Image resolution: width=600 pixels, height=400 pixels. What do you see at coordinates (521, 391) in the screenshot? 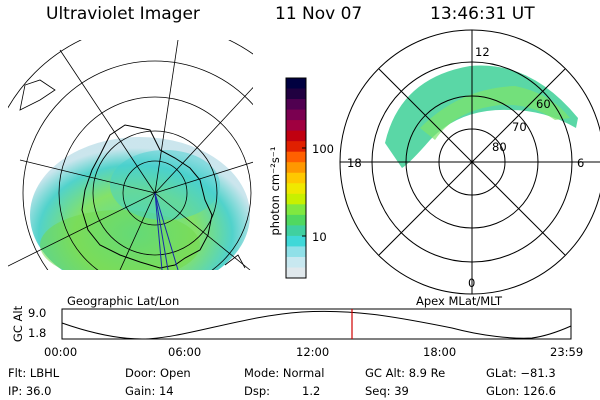
I see `glon-info: GLon: 126.6` at bounding box center [521, 391].